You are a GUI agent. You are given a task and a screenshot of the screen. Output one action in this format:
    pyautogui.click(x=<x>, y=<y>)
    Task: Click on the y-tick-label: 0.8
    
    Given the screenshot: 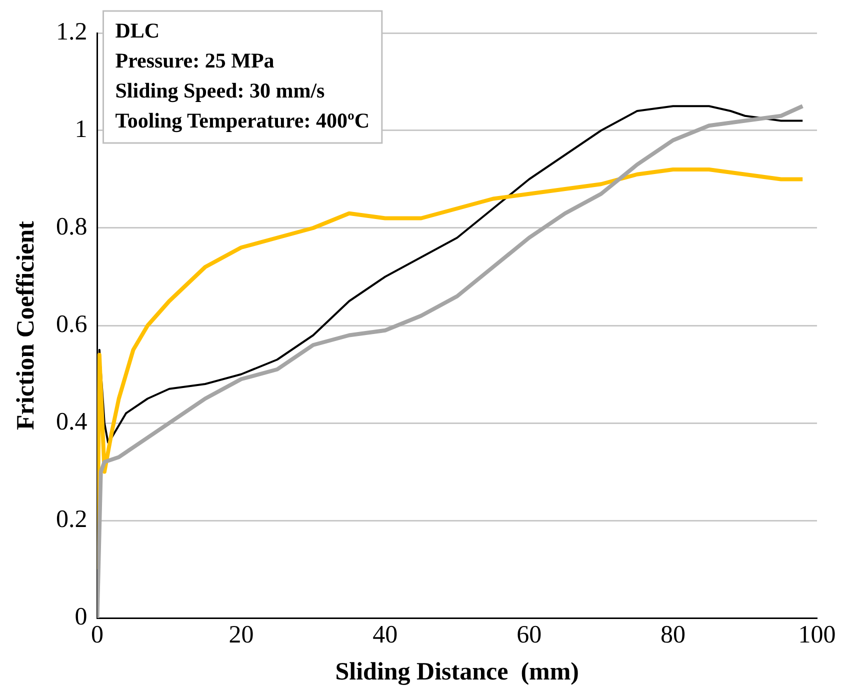 What is the action you would take?
    pyautogui.click(x=72, y=227)
    